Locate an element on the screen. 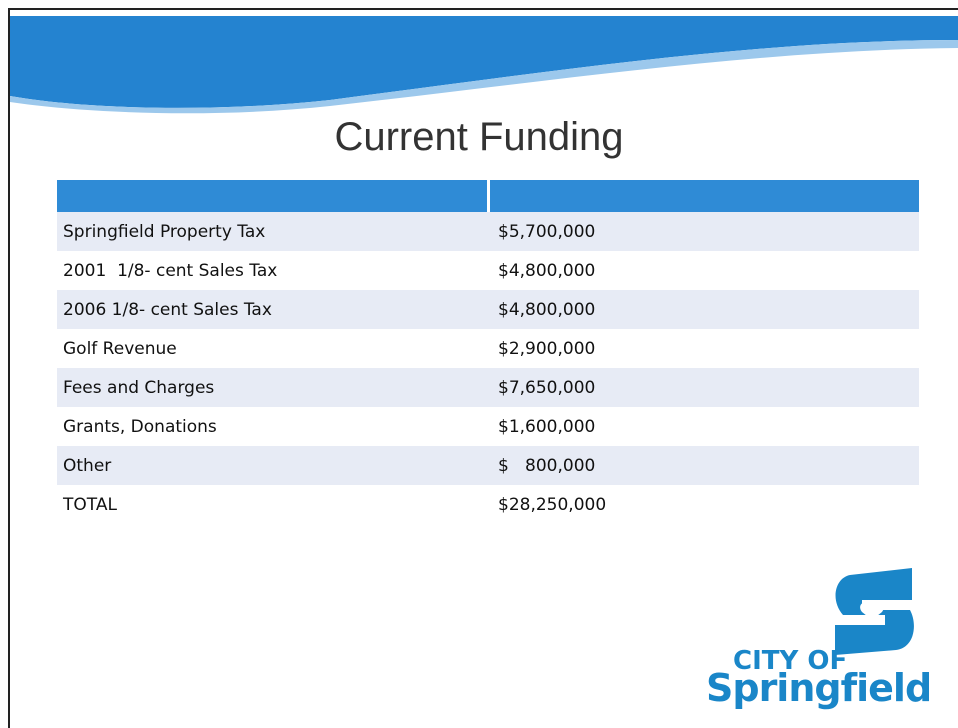 The width and height of the screenshot is (958, 728). source-cell: Fees and Charges is located at coordinates (139, 387).